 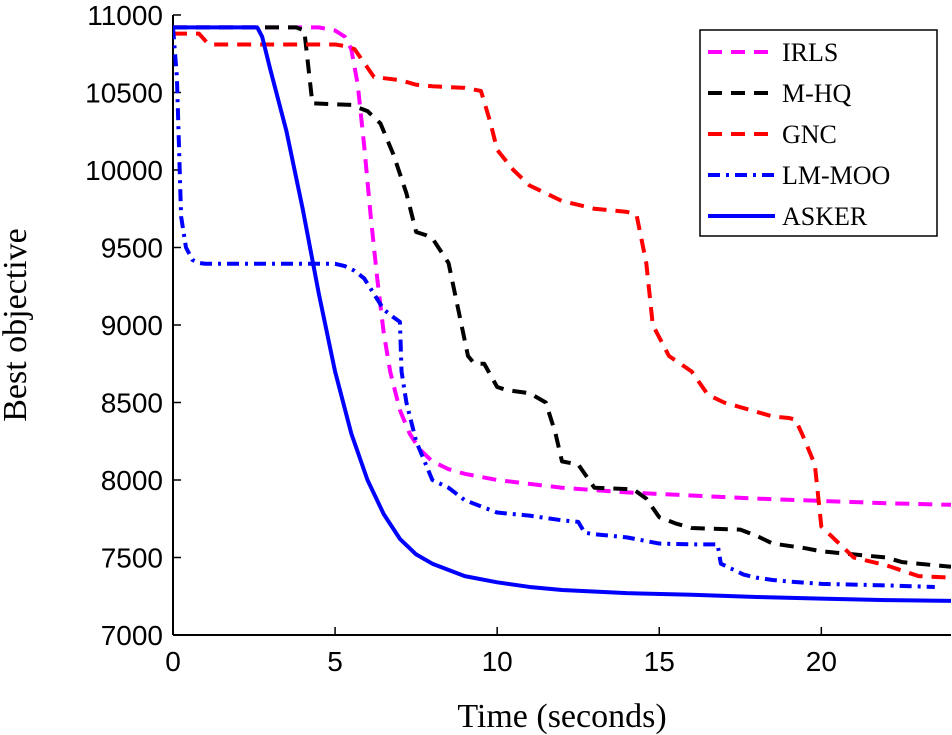 I want to click on y-tick-label: 7500, so click(x=132, y=558).